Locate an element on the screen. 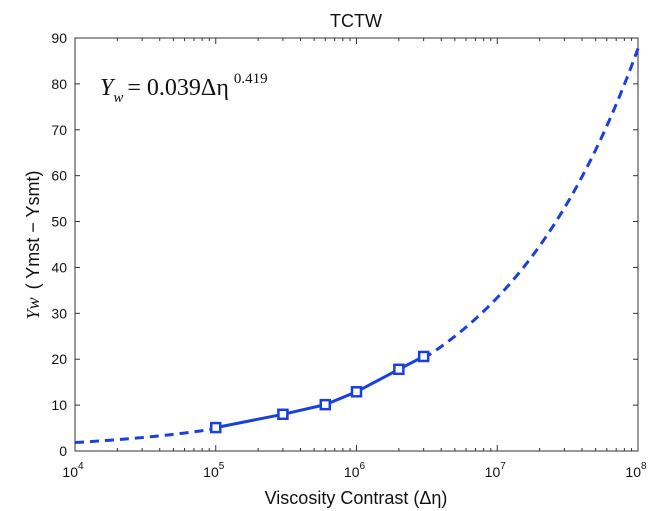  y-tick-label: 70 is located at coordinates (59, 130).